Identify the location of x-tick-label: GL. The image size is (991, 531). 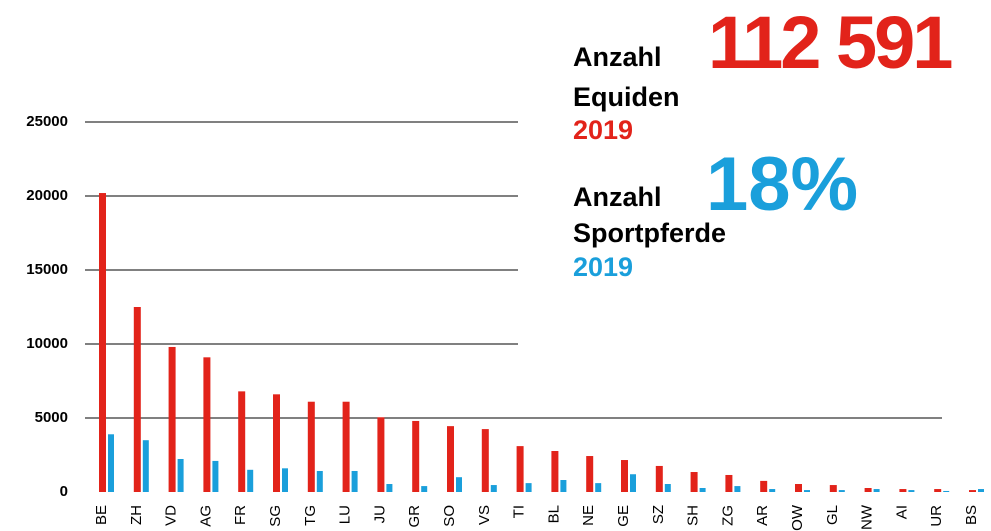
(832, 515).